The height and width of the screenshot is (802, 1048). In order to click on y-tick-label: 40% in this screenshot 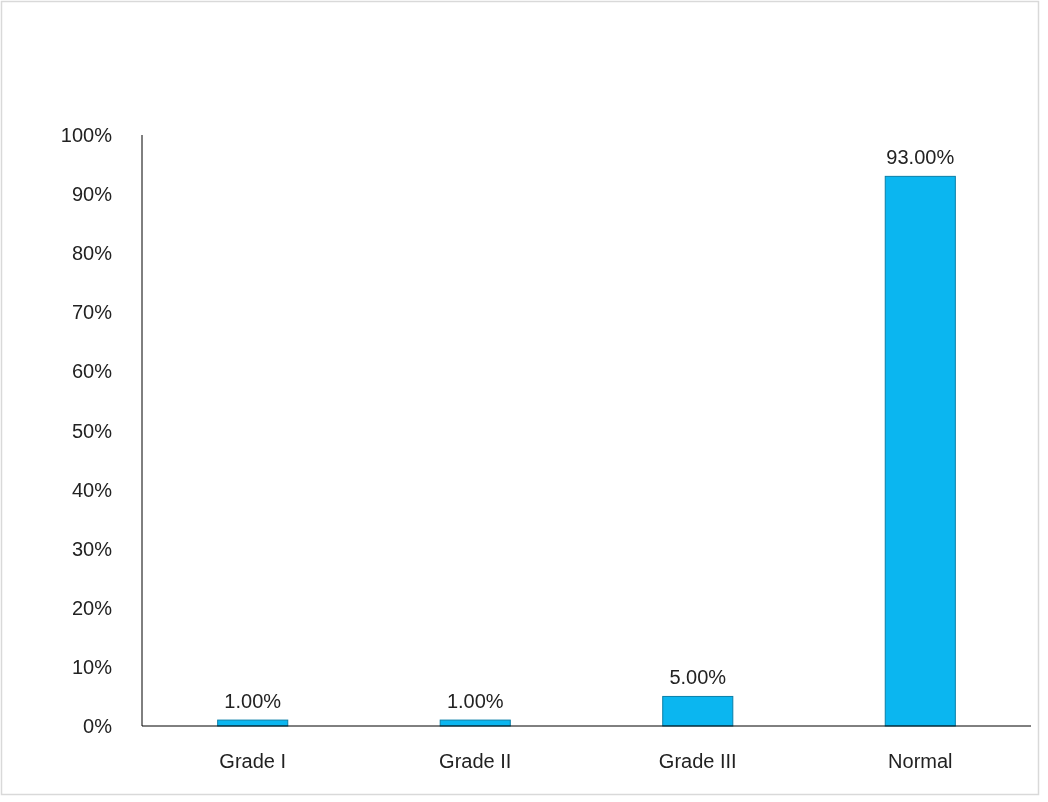, I will do `click(92, 489)`.